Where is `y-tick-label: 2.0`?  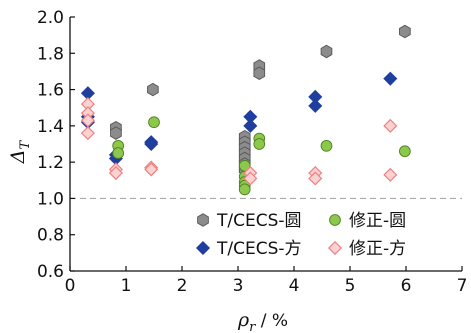 y-tick-label: 2.0 is located at coordinates (50, 18).